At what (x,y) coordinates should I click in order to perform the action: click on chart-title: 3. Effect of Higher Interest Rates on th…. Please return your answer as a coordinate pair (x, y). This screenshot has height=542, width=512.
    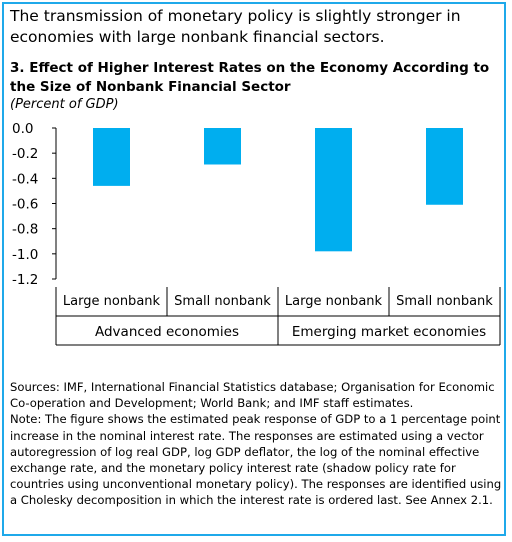
    Looking at the image, I should click on (250, 77).